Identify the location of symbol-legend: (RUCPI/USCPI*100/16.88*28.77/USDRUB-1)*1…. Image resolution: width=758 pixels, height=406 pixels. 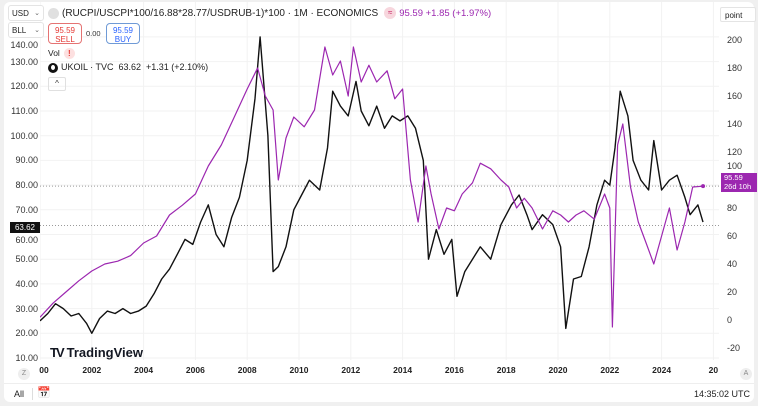
(269, 13).